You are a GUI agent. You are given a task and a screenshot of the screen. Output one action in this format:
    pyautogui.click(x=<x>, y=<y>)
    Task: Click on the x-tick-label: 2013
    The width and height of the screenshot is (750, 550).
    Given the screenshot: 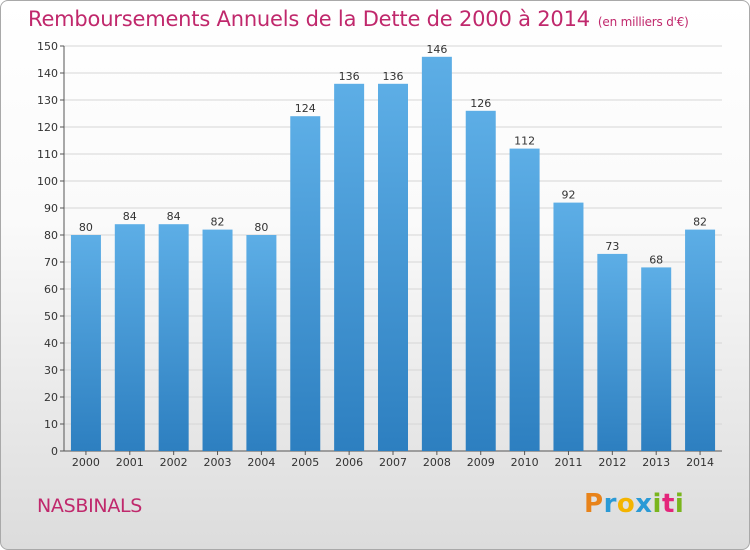 What is the action you would take?
    pyautogui.click(x=656, y=462)
    